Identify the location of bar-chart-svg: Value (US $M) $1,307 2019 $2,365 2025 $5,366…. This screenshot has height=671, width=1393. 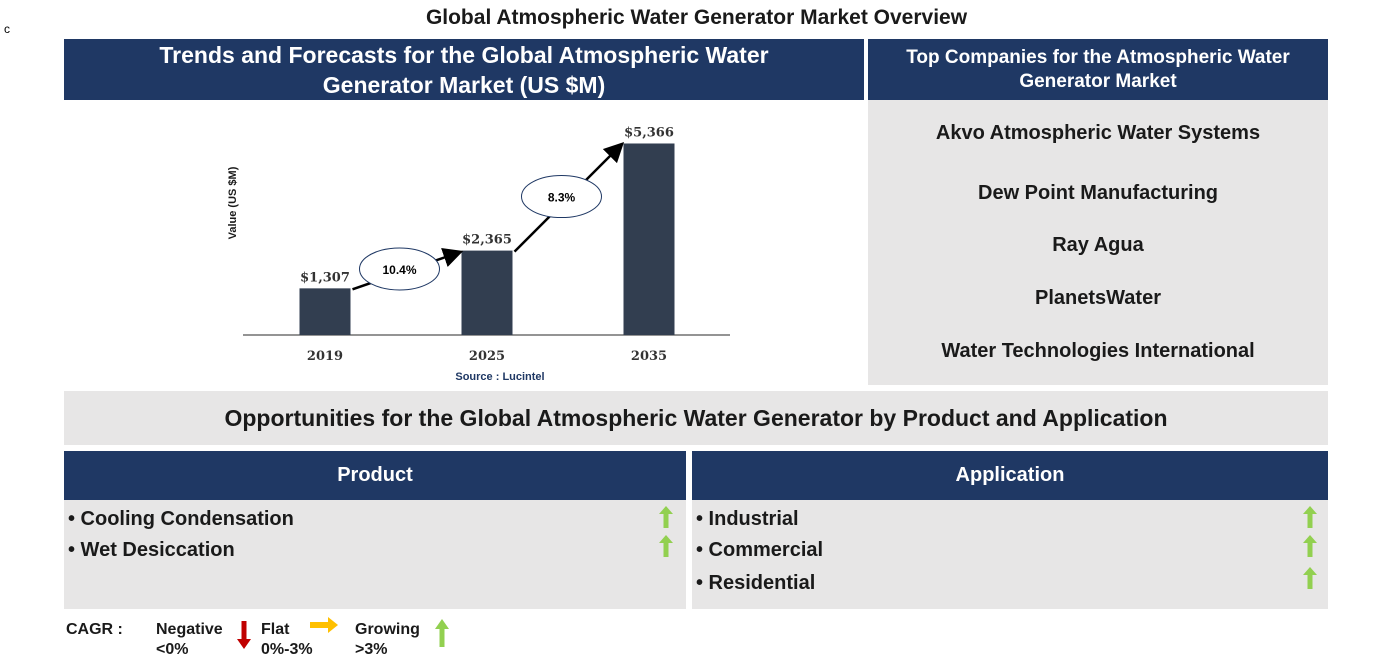
(478, 254).